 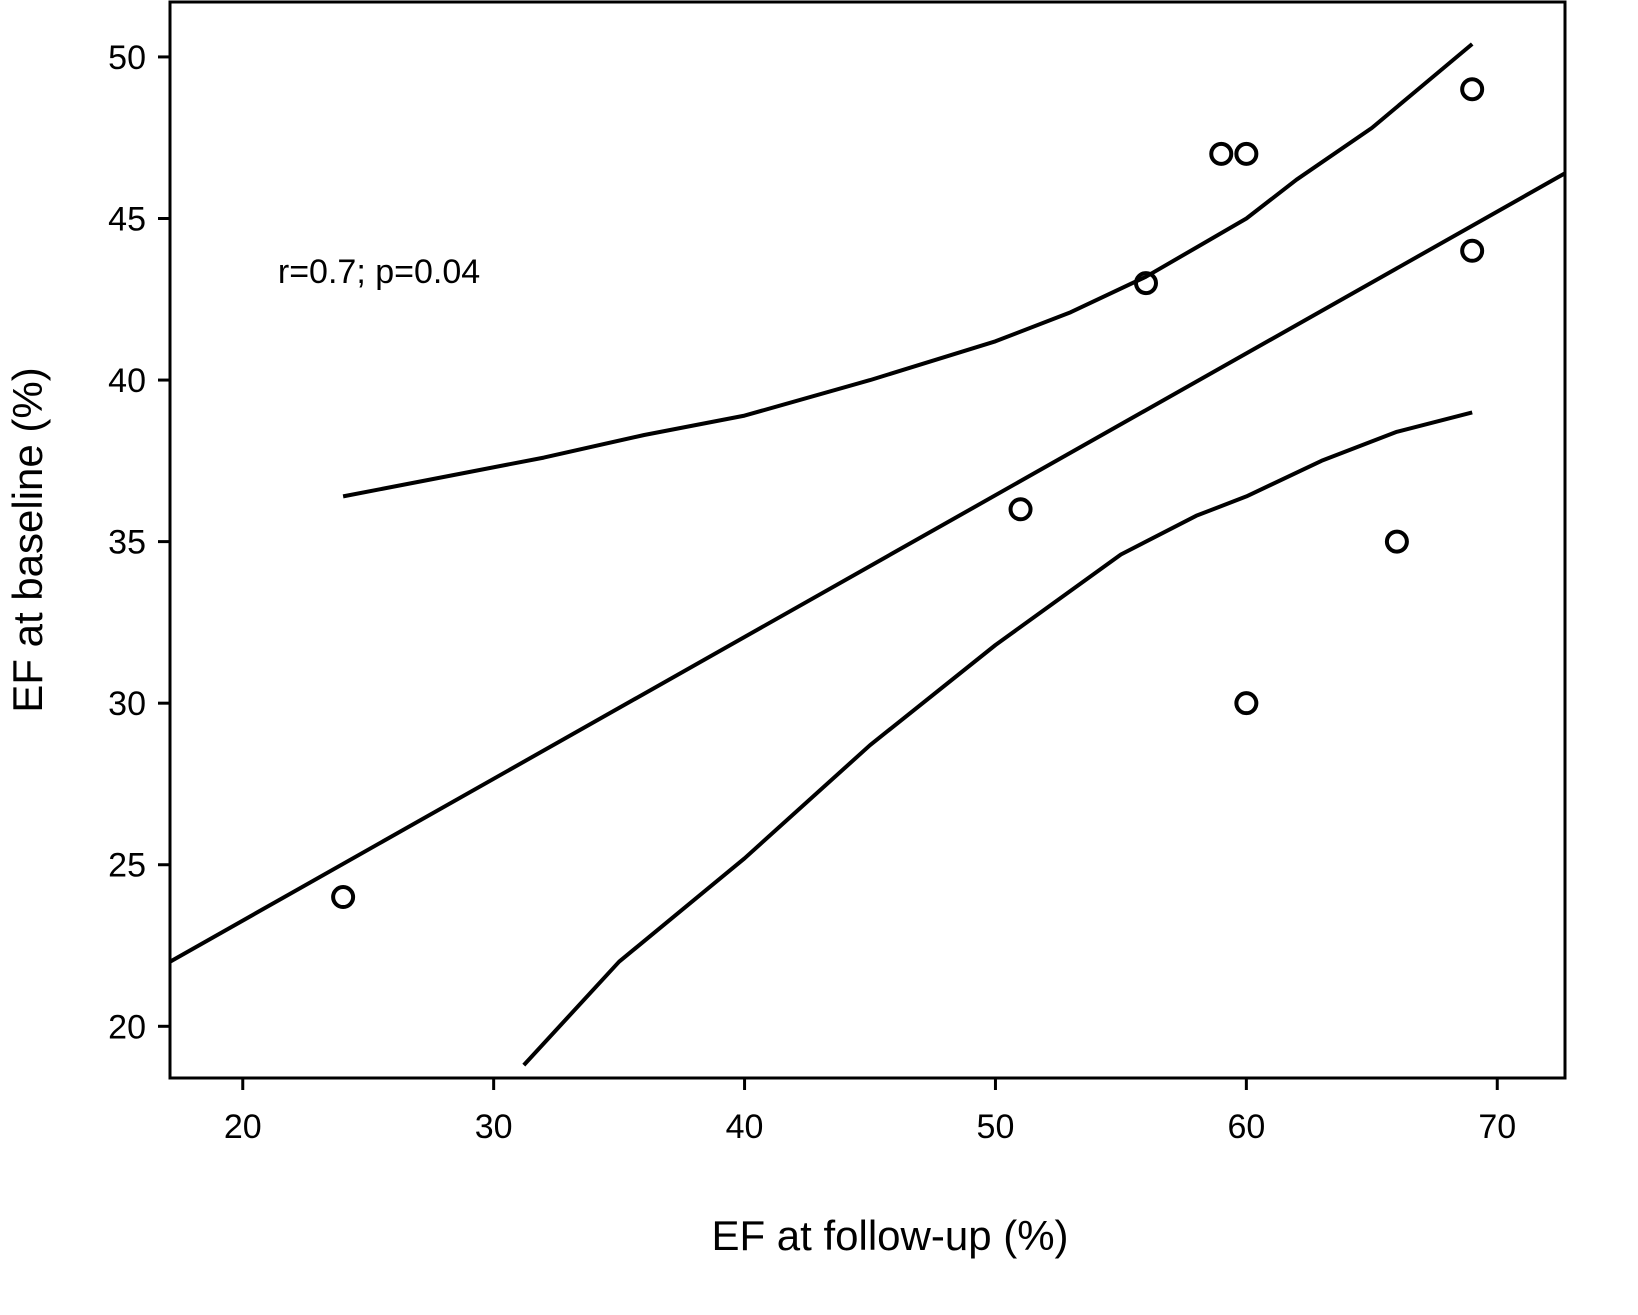 What do you see at coordinates (379, 272) in the screenshot?
I see `annotation: r=0.7; p=0.04` at bounding box center [379, 272].